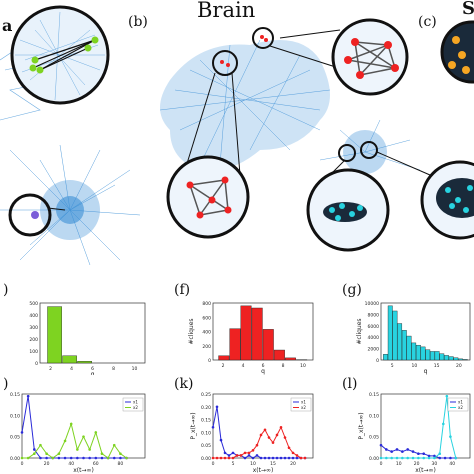 The width and height of the screenshot is (474, 474). What do you see at coordinates (427, 22) in the screenshot?
I see `panel-label-c: (c)` at bounding box center [427, 22].